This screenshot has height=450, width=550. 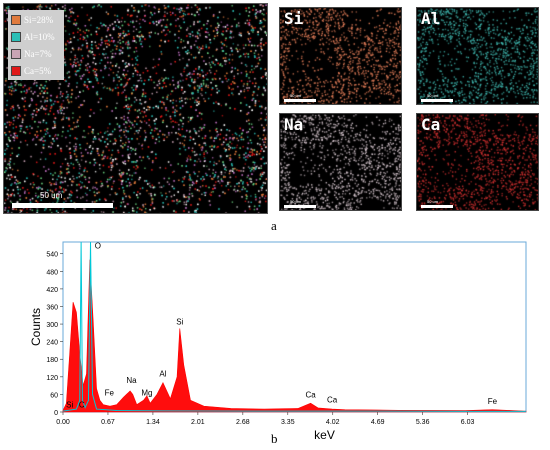 I want to click on y-tick-label: 180, so click(x=52, y=360).